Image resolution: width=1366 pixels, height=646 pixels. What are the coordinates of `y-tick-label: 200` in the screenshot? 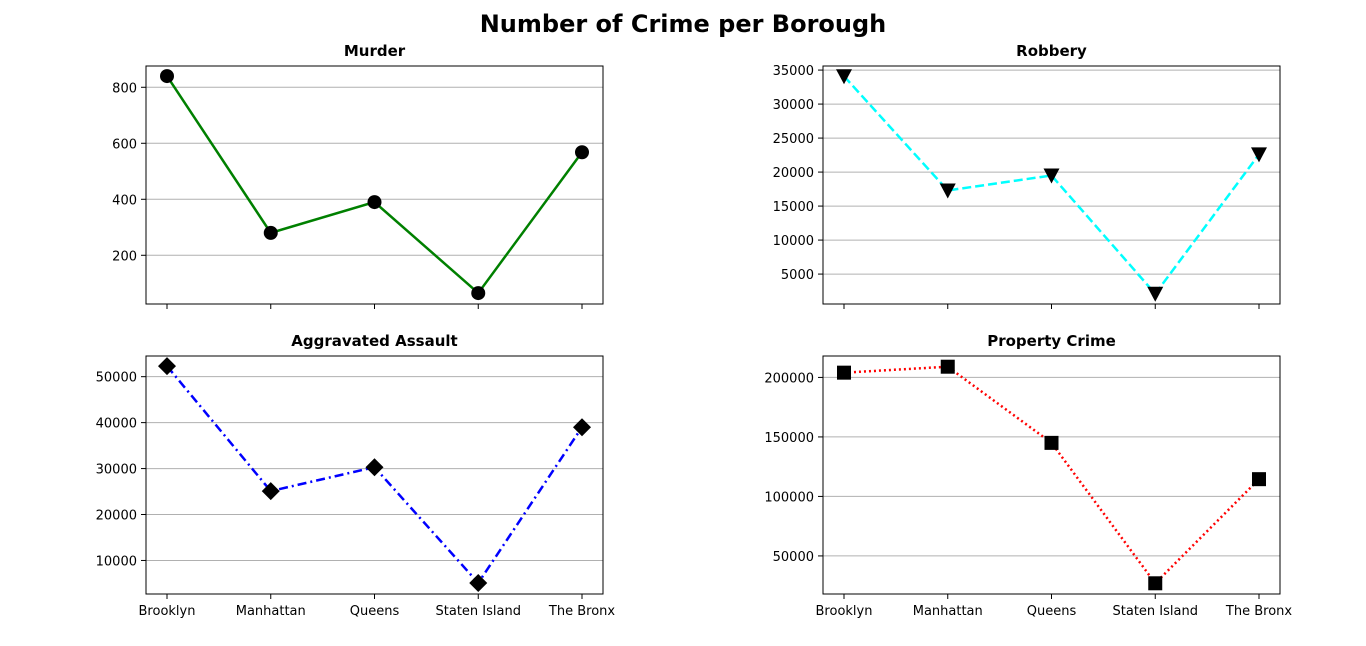 It's located at (124, 256).